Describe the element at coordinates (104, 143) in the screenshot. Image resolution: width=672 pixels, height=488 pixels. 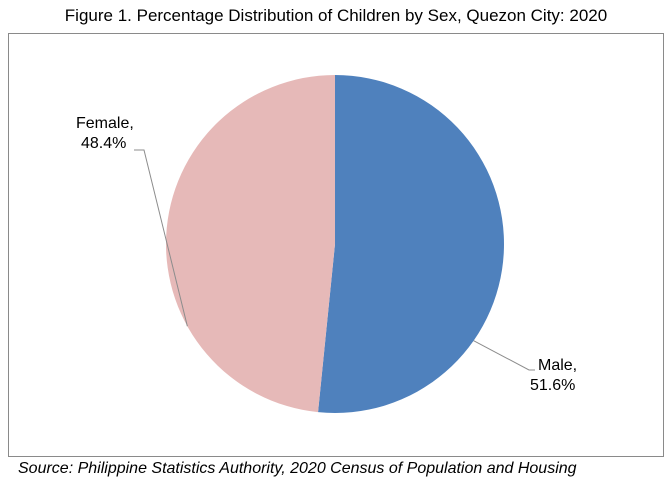
I see `female-label-value: 48.4%` at that location.